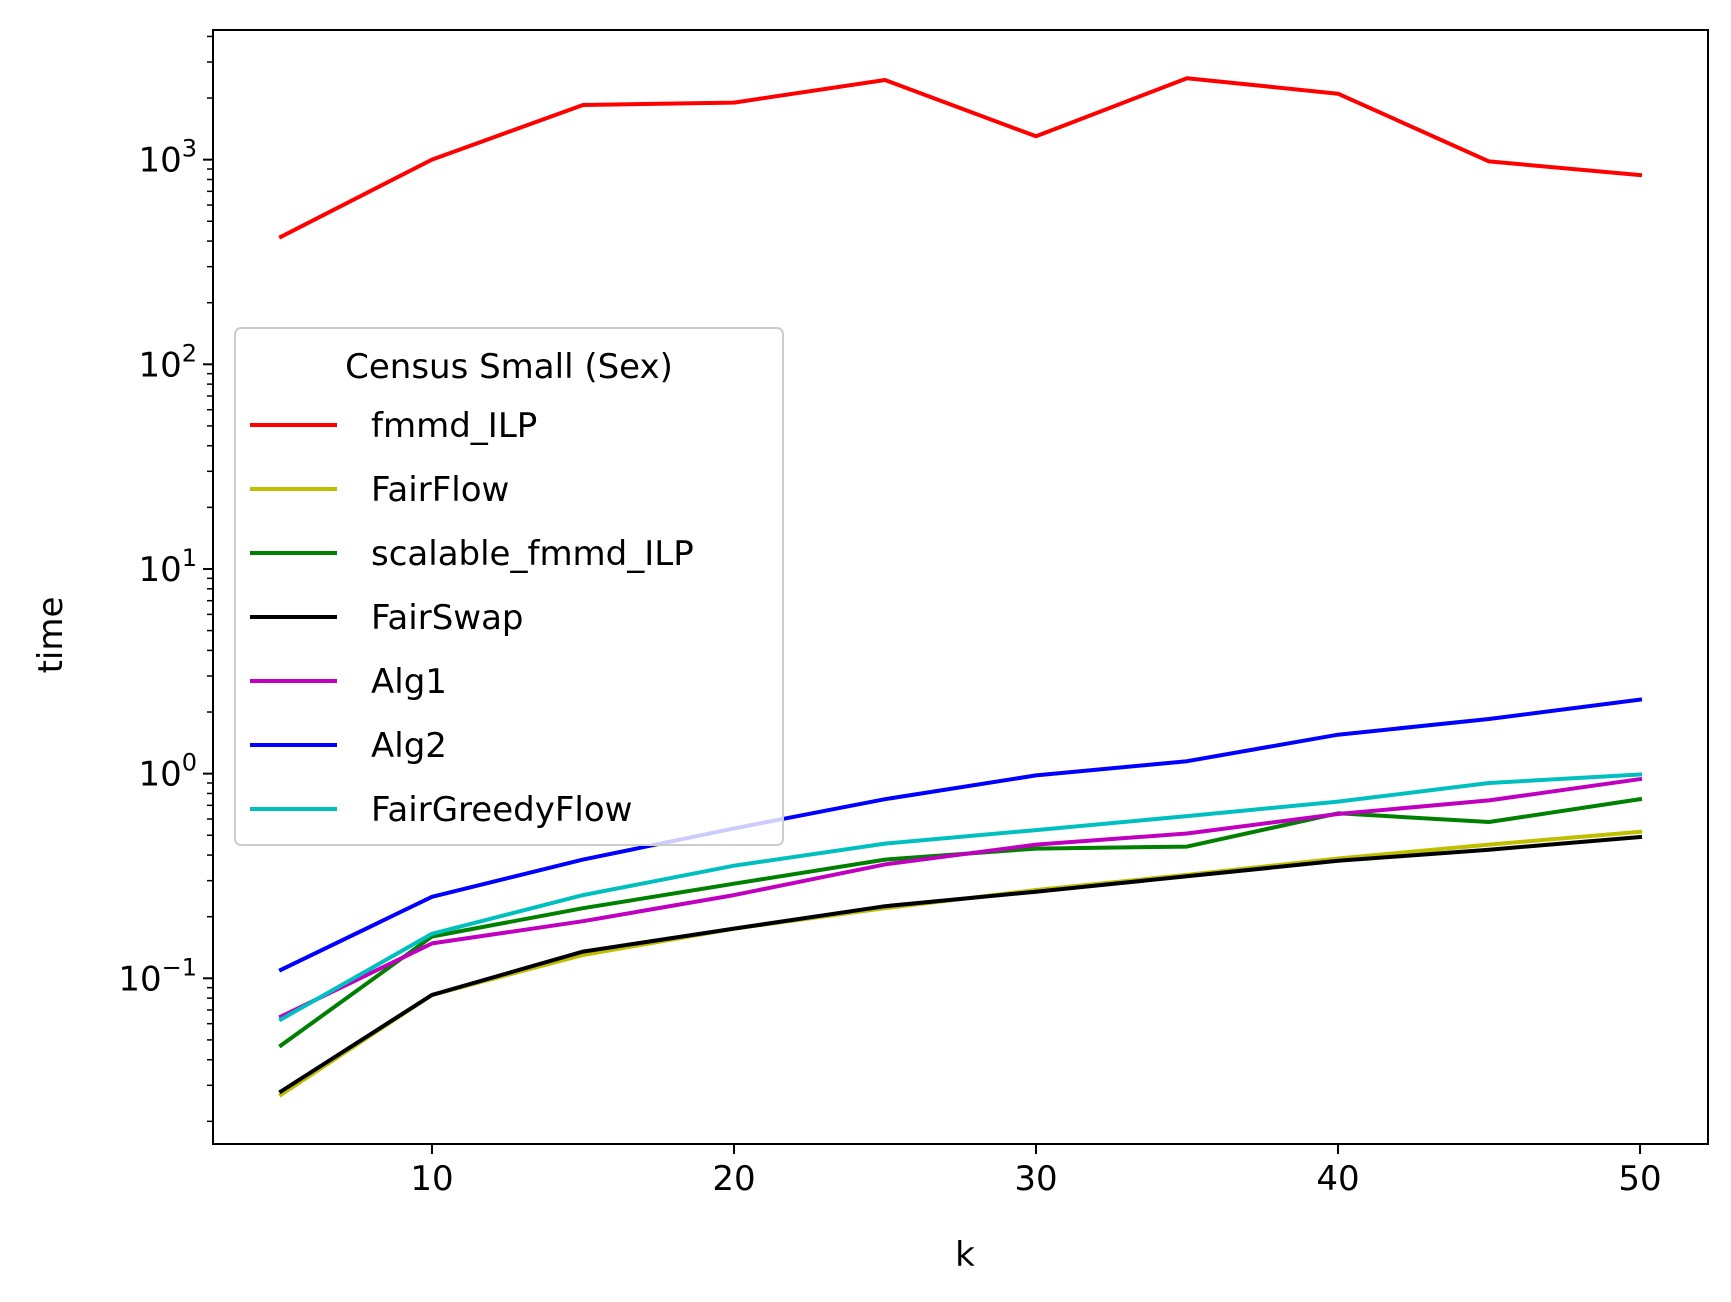 The width and height of the screenshot is (1731, 1302). What do you see at coordinates (454, 426) in the screenshot?
I see `legend-label-fmmd-ilp: fmmd_ILP` at bounding box center [454, 426].